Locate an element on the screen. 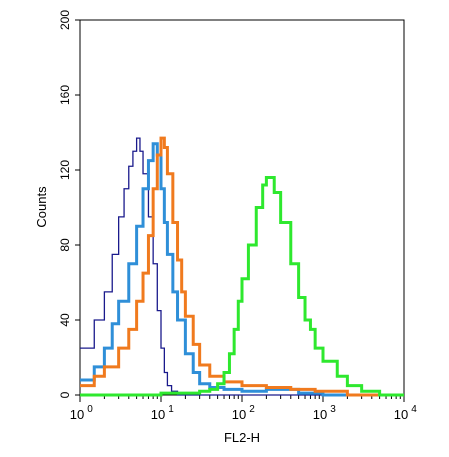 Image resolution: width=449 pixels, height=457 pixels. y-tick-label: 40 is located at coordinates (65, 320).